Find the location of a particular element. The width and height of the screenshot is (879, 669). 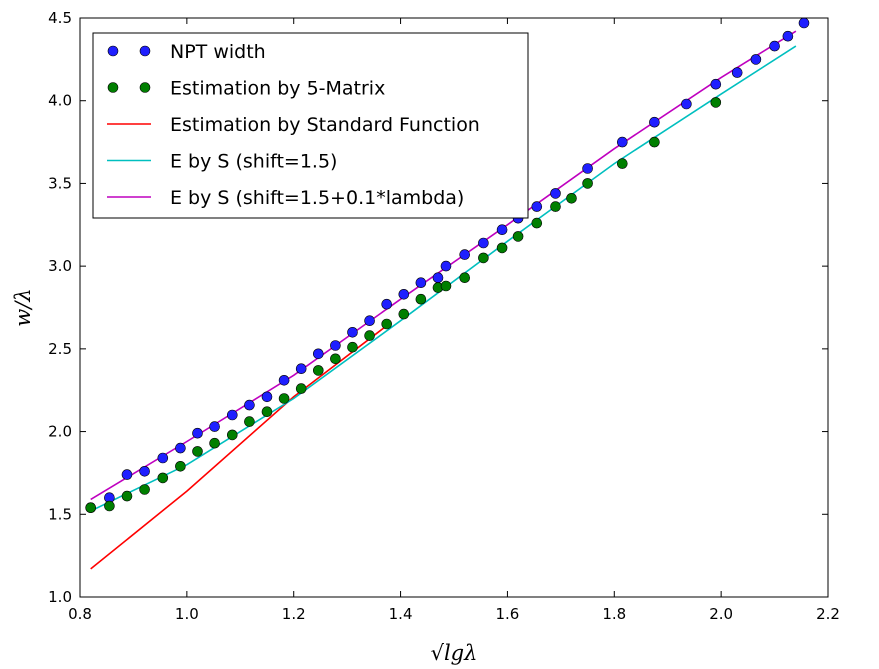

y-tick-label: 2.0 is located at coordinates (60, 432).